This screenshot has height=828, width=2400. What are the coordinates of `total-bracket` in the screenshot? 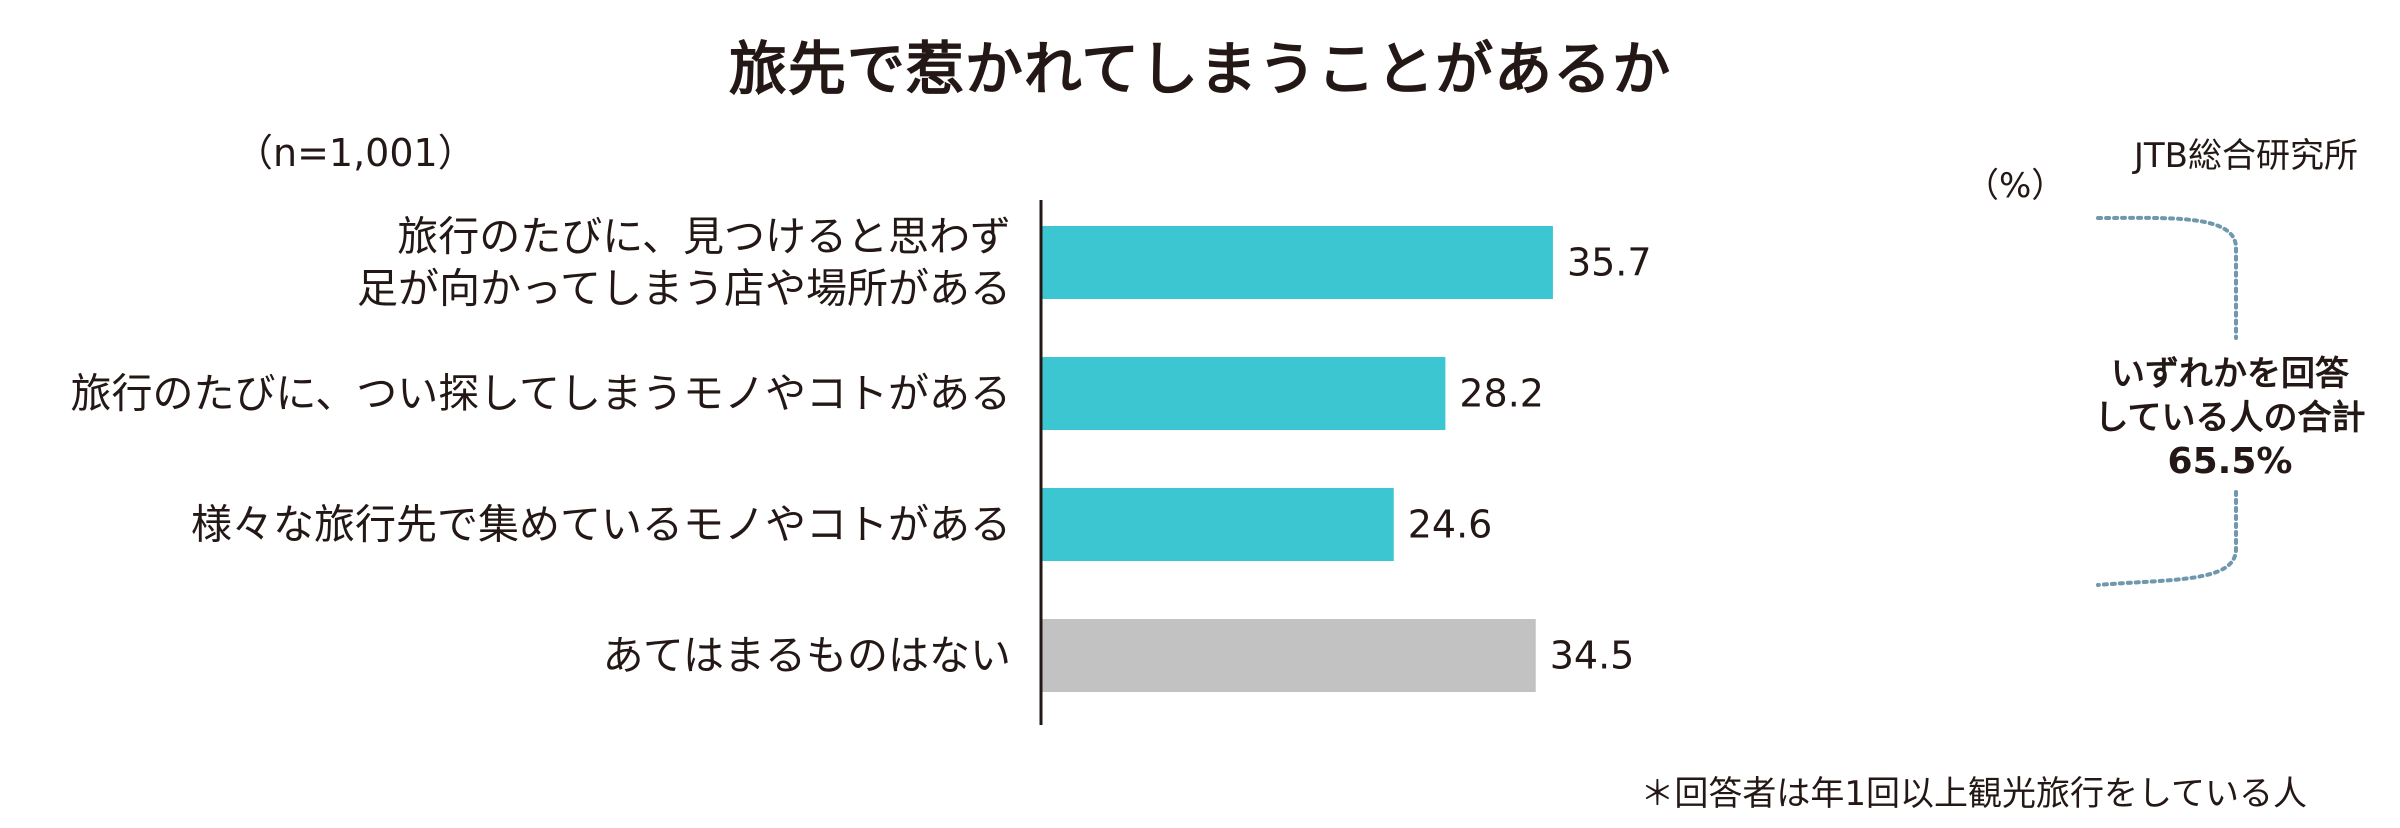 It's located at (2167, 401).